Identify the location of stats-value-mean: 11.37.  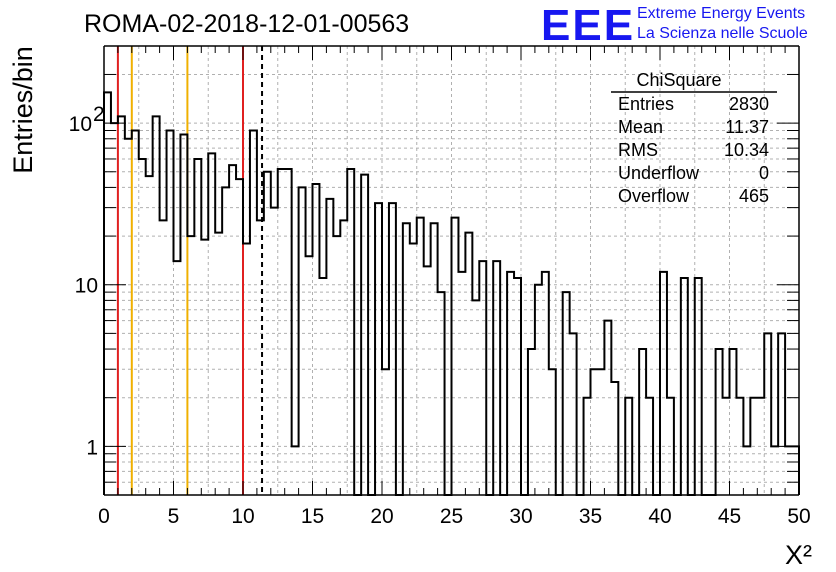
(747, 127).